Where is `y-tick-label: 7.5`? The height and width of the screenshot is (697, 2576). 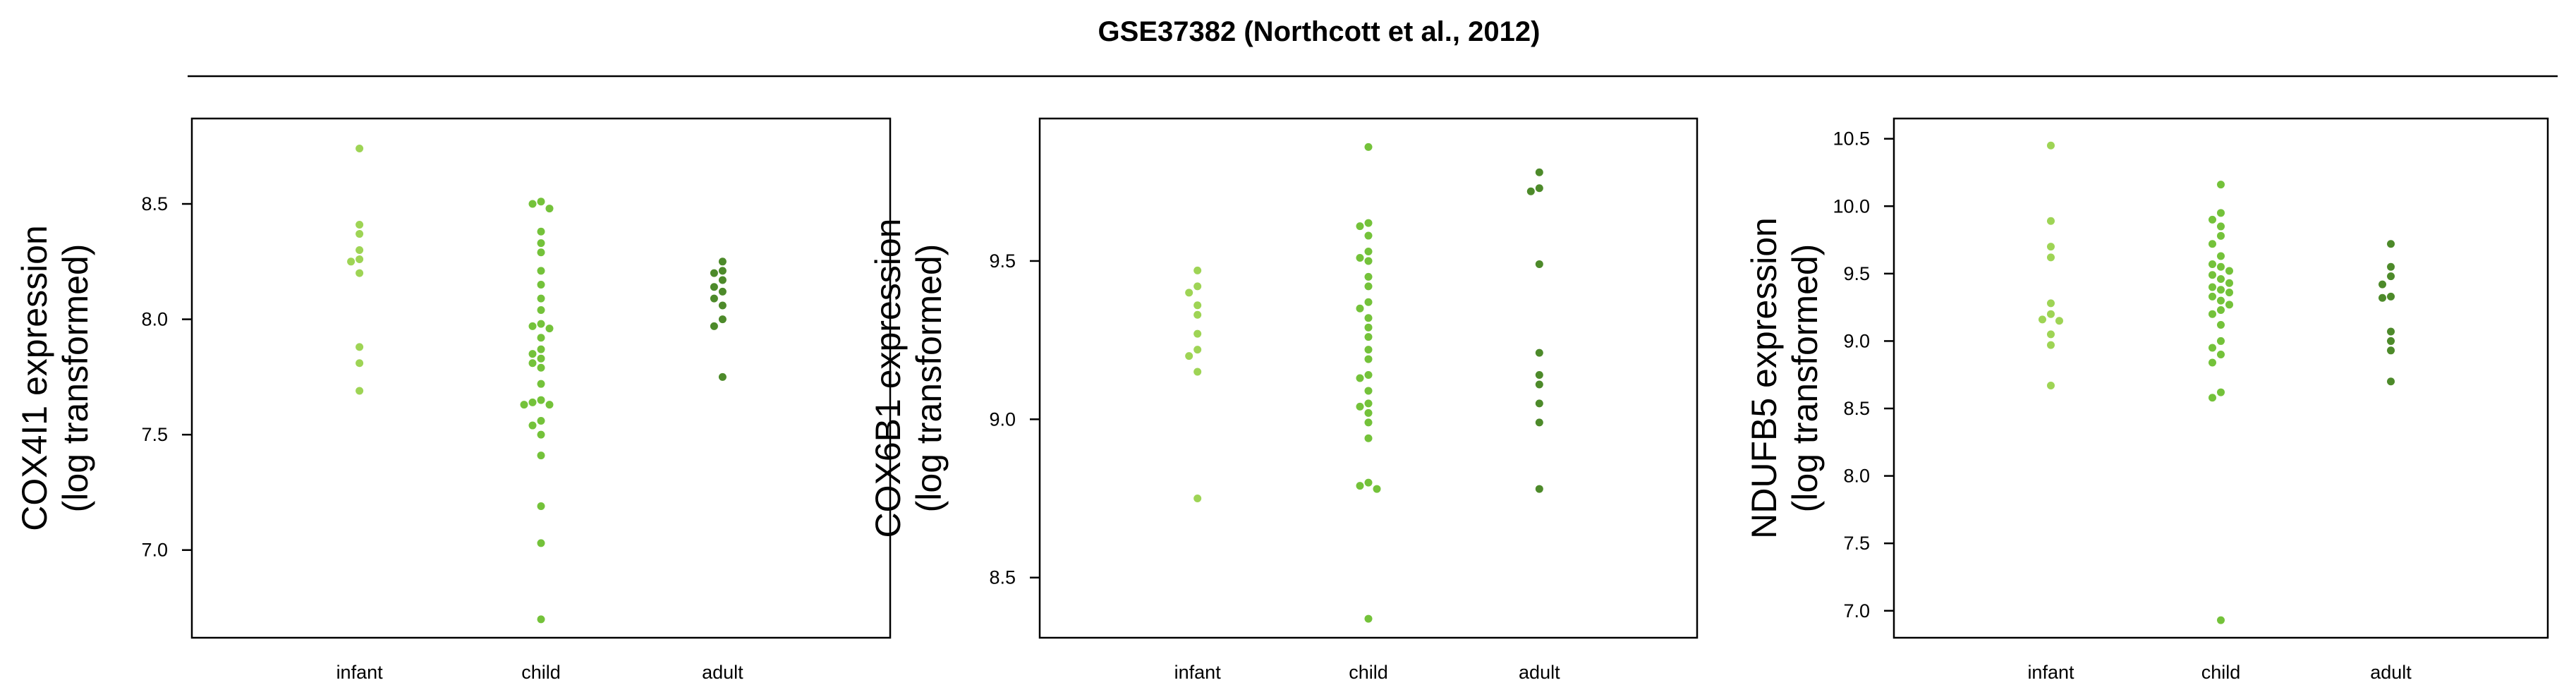 y-tick-label: 7.5 is located at coordinates (1857, 543).